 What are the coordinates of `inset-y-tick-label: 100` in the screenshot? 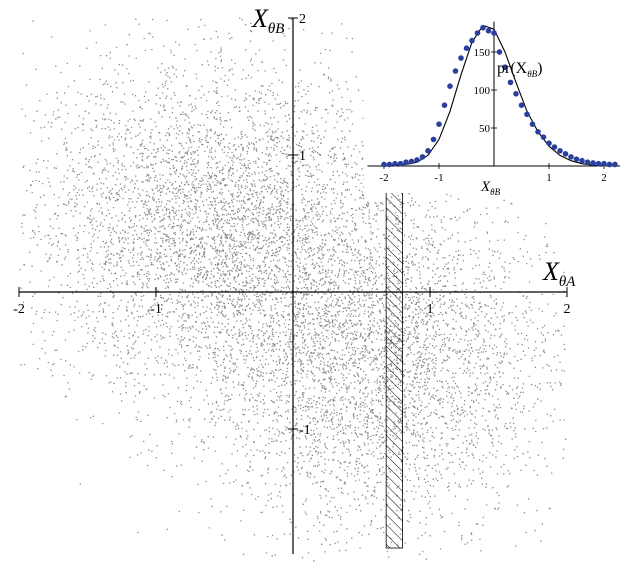 It's located at (482, 91).